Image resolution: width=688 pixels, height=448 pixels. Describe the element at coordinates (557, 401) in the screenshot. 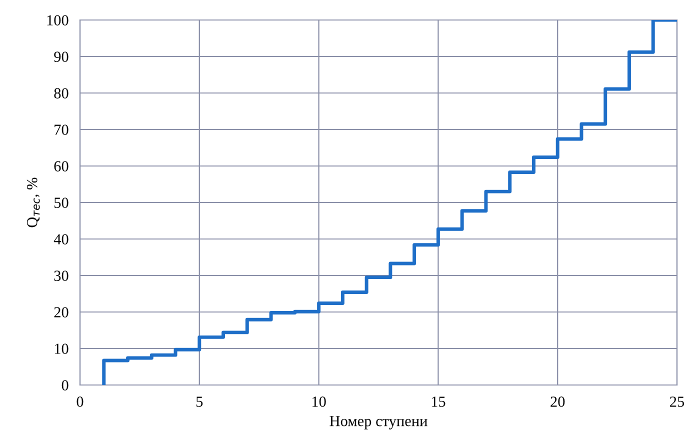

I see `x-tick-label: 20` at that location.